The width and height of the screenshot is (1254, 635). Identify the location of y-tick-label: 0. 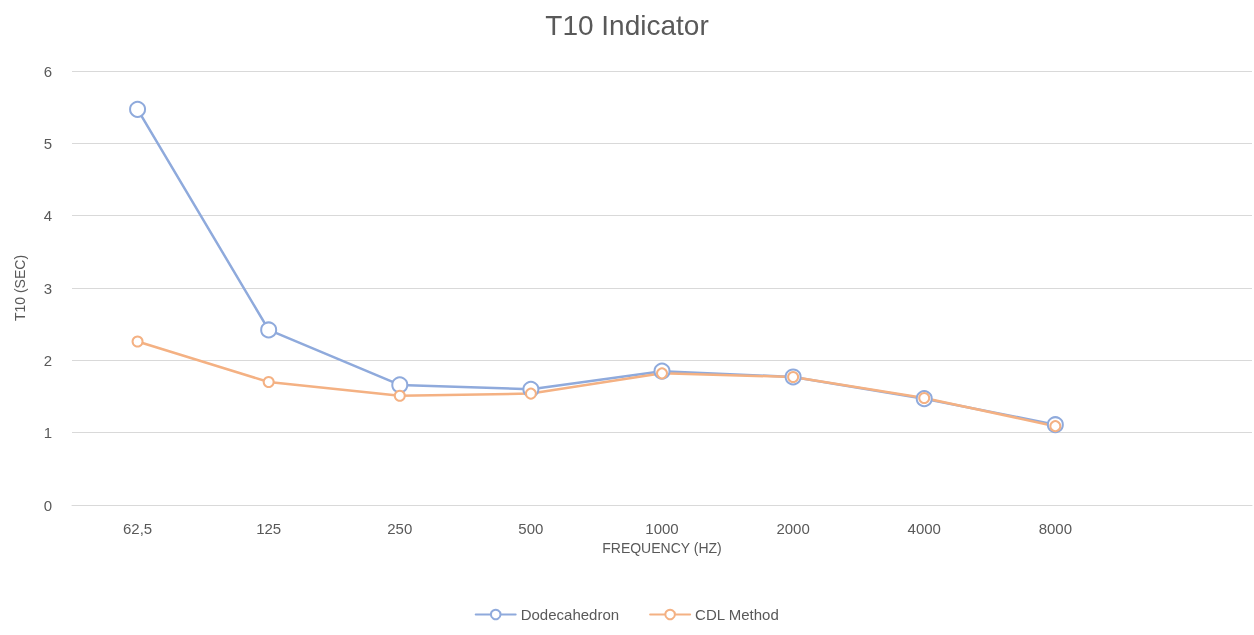
(47, 505).